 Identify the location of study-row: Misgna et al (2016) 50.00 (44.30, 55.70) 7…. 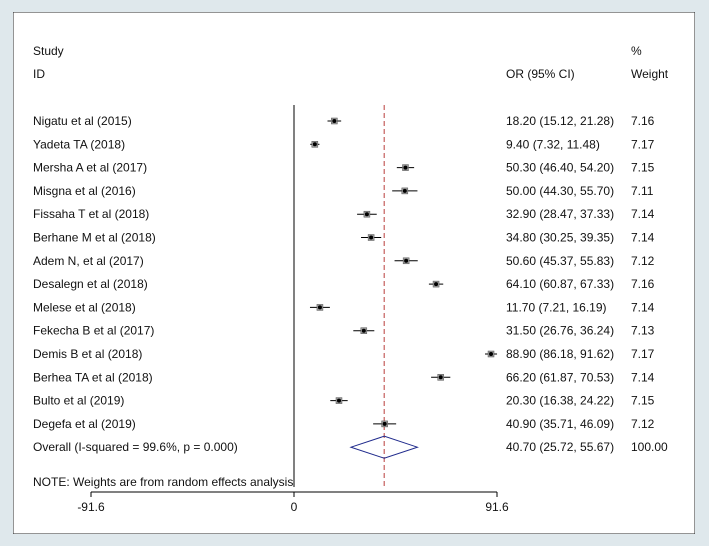
(343, 191).